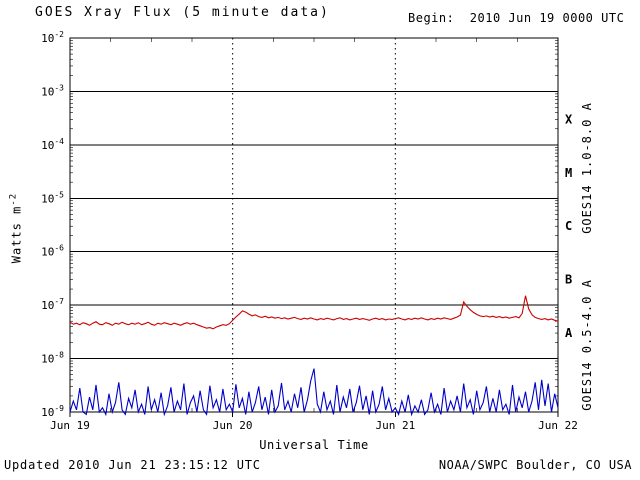 Image resolution: width=640 pixels, height=480 pixels. What do you see at coordinates (314, 312) in the screenshot?
I see `series-long-trace` at bounding box center [314, 312].